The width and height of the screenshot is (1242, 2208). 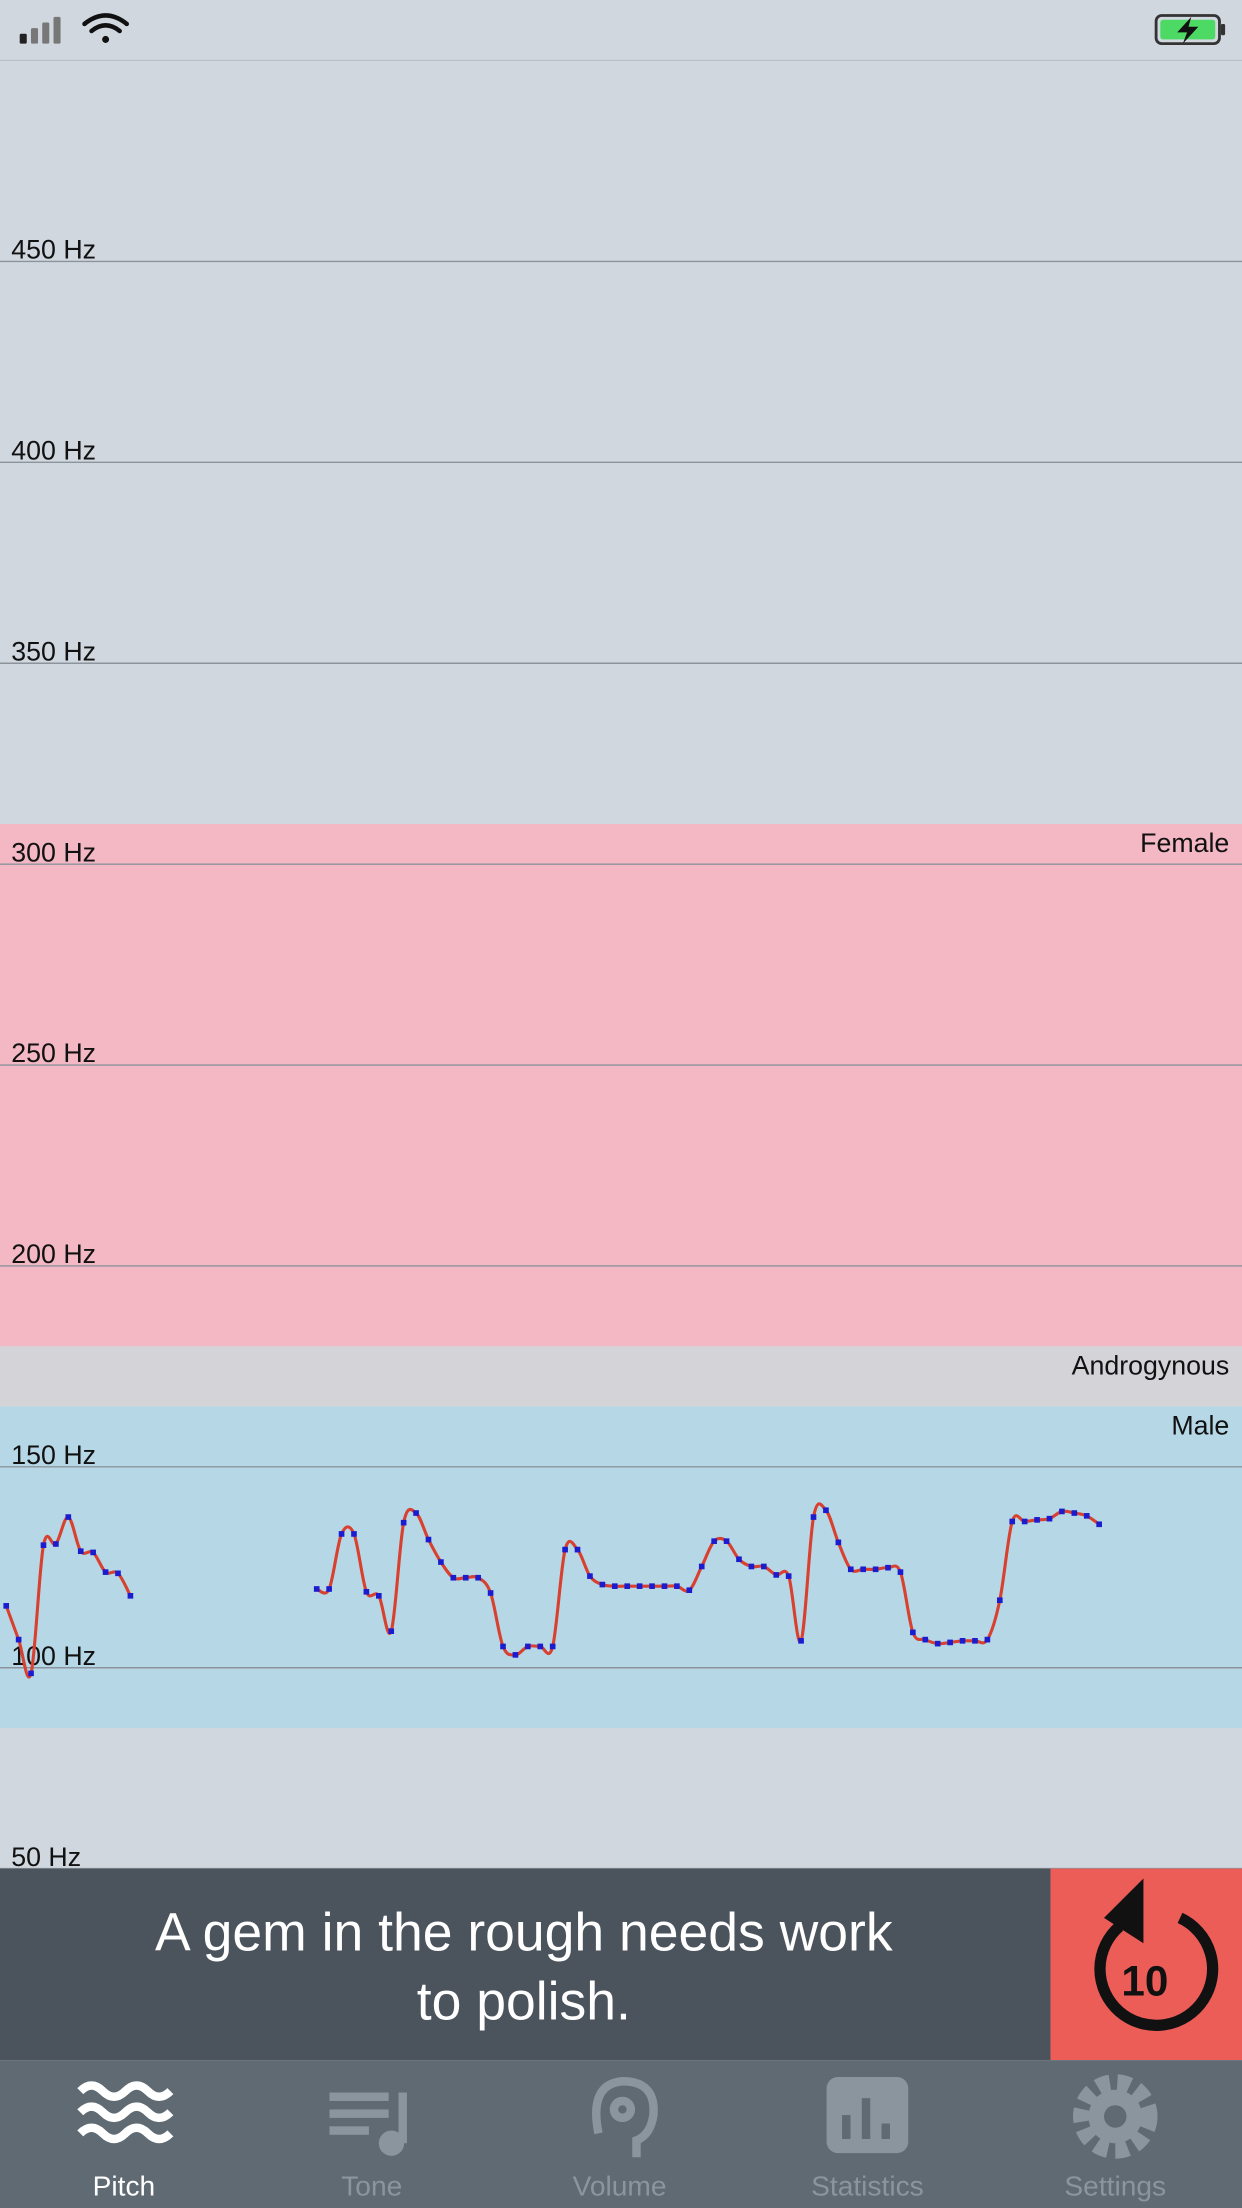 I want to click on band-label: Female, so click(x=1184, y=843).